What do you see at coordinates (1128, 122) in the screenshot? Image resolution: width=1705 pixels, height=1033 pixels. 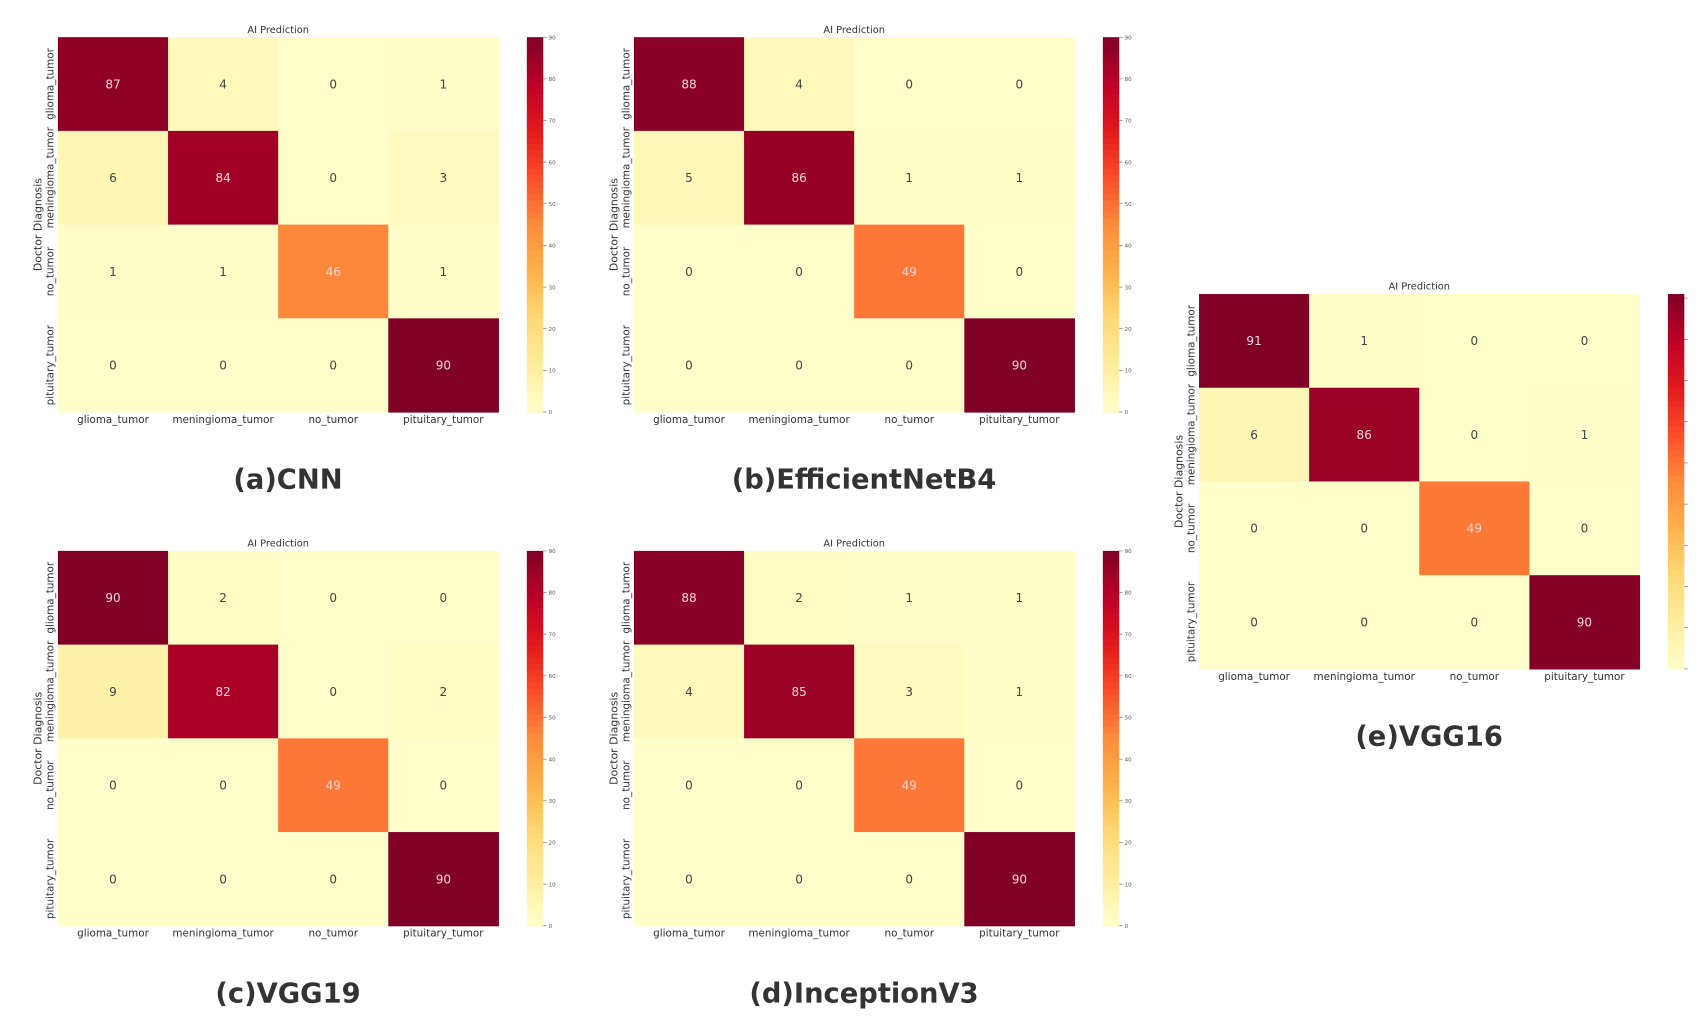 I see `colorbar-tick-label: 70` at bounding box center [1128, 122].